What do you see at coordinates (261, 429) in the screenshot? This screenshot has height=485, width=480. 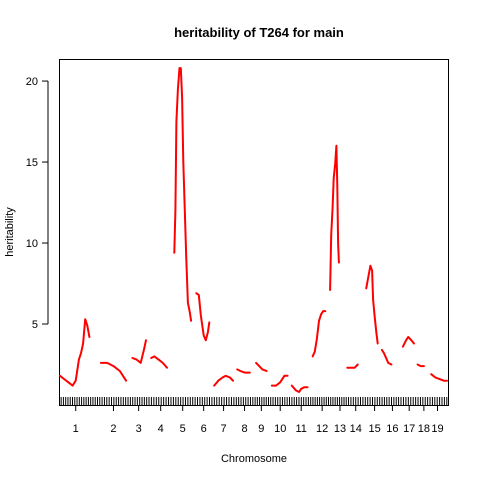 I see `x-tick-label: 9` at bounding box center [261, 429].